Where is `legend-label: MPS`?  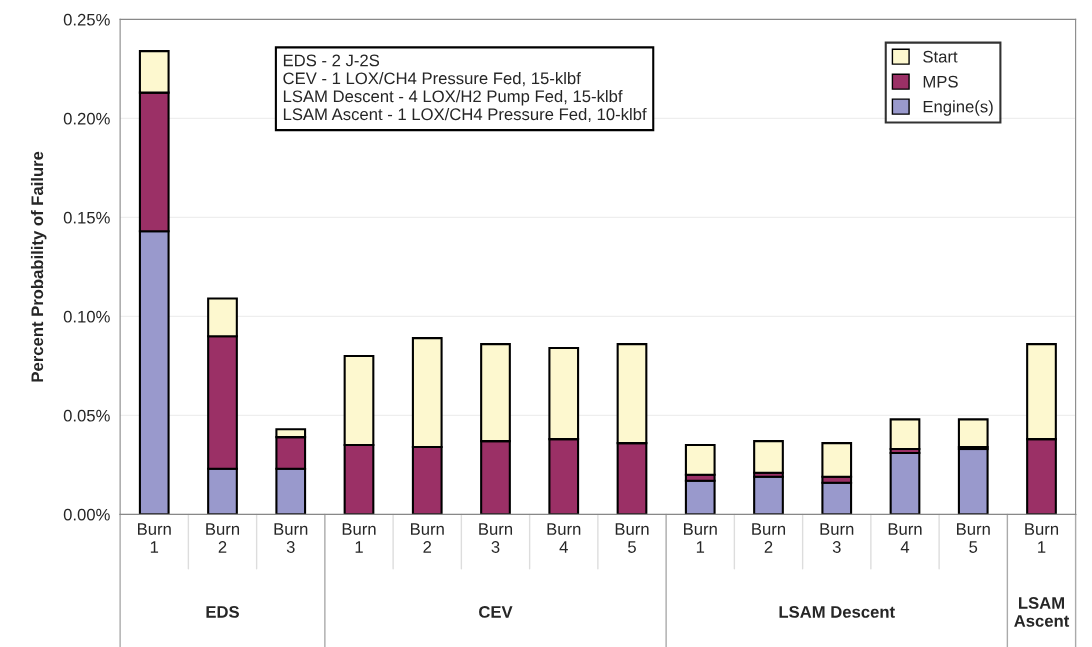 legend-label: MPS is located at coordinates (940, 81).